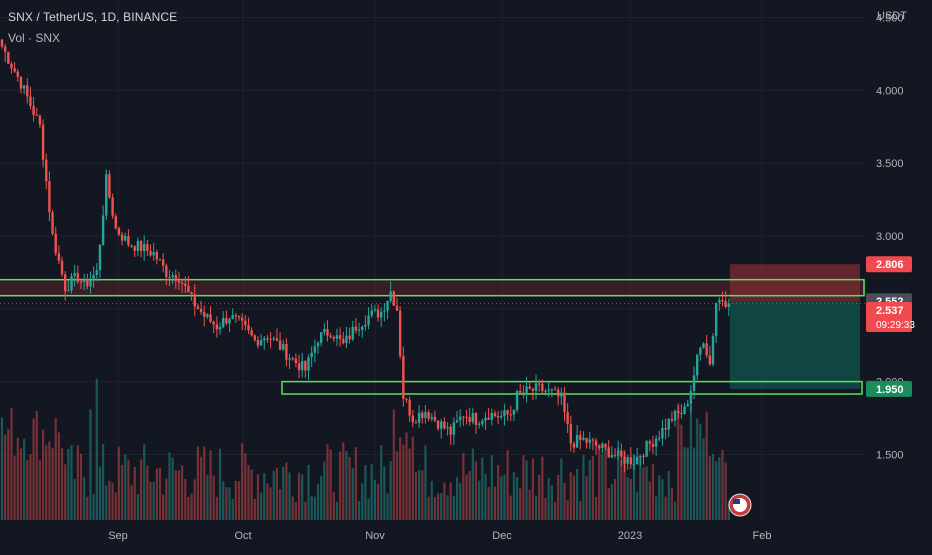 This screenshot has width=932, height=555. What do you see at coordinates (375, 536) in the screenshot?
I see `x-tick-label: Nov` at bounding box center [375, 536].